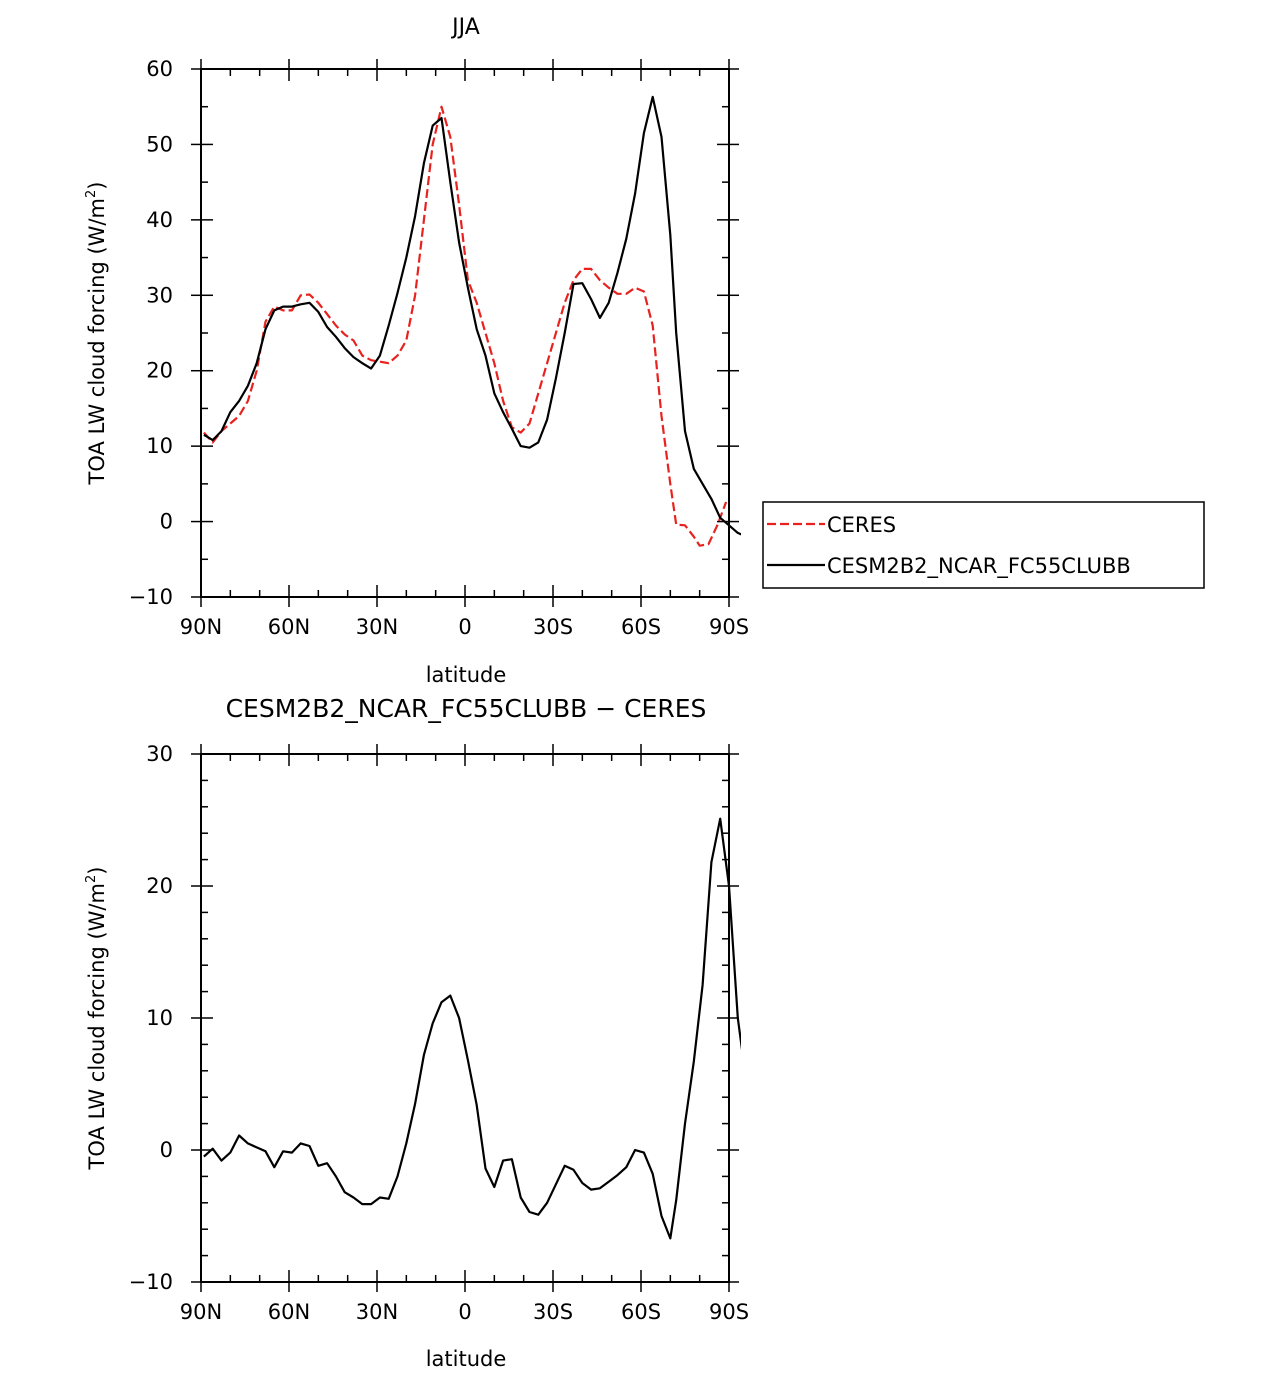 Image resolution: width=1285 pixels, height=1373 pixels. What do you see at coordinates (159, 144) in the screenshot?
I see `top-y-tick-label: 50` at bounding box center [159, 144].